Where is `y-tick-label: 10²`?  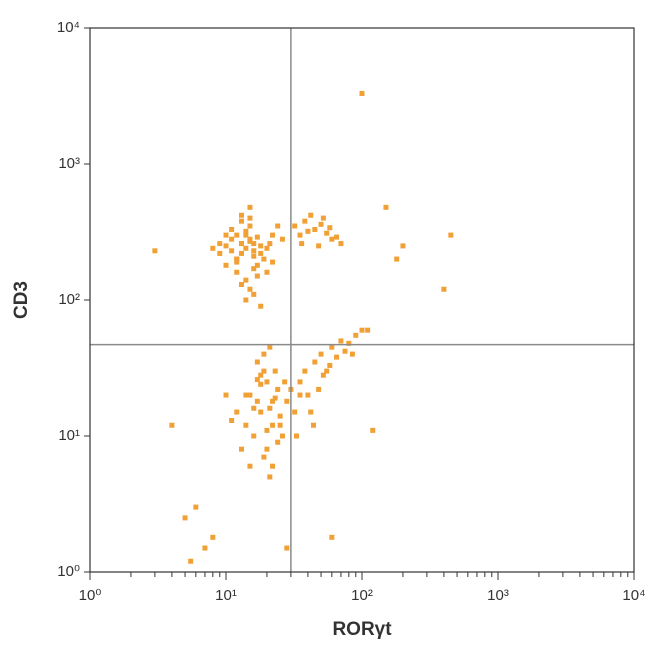
y-tick-label: 10² is located at coordinates (69, 299).